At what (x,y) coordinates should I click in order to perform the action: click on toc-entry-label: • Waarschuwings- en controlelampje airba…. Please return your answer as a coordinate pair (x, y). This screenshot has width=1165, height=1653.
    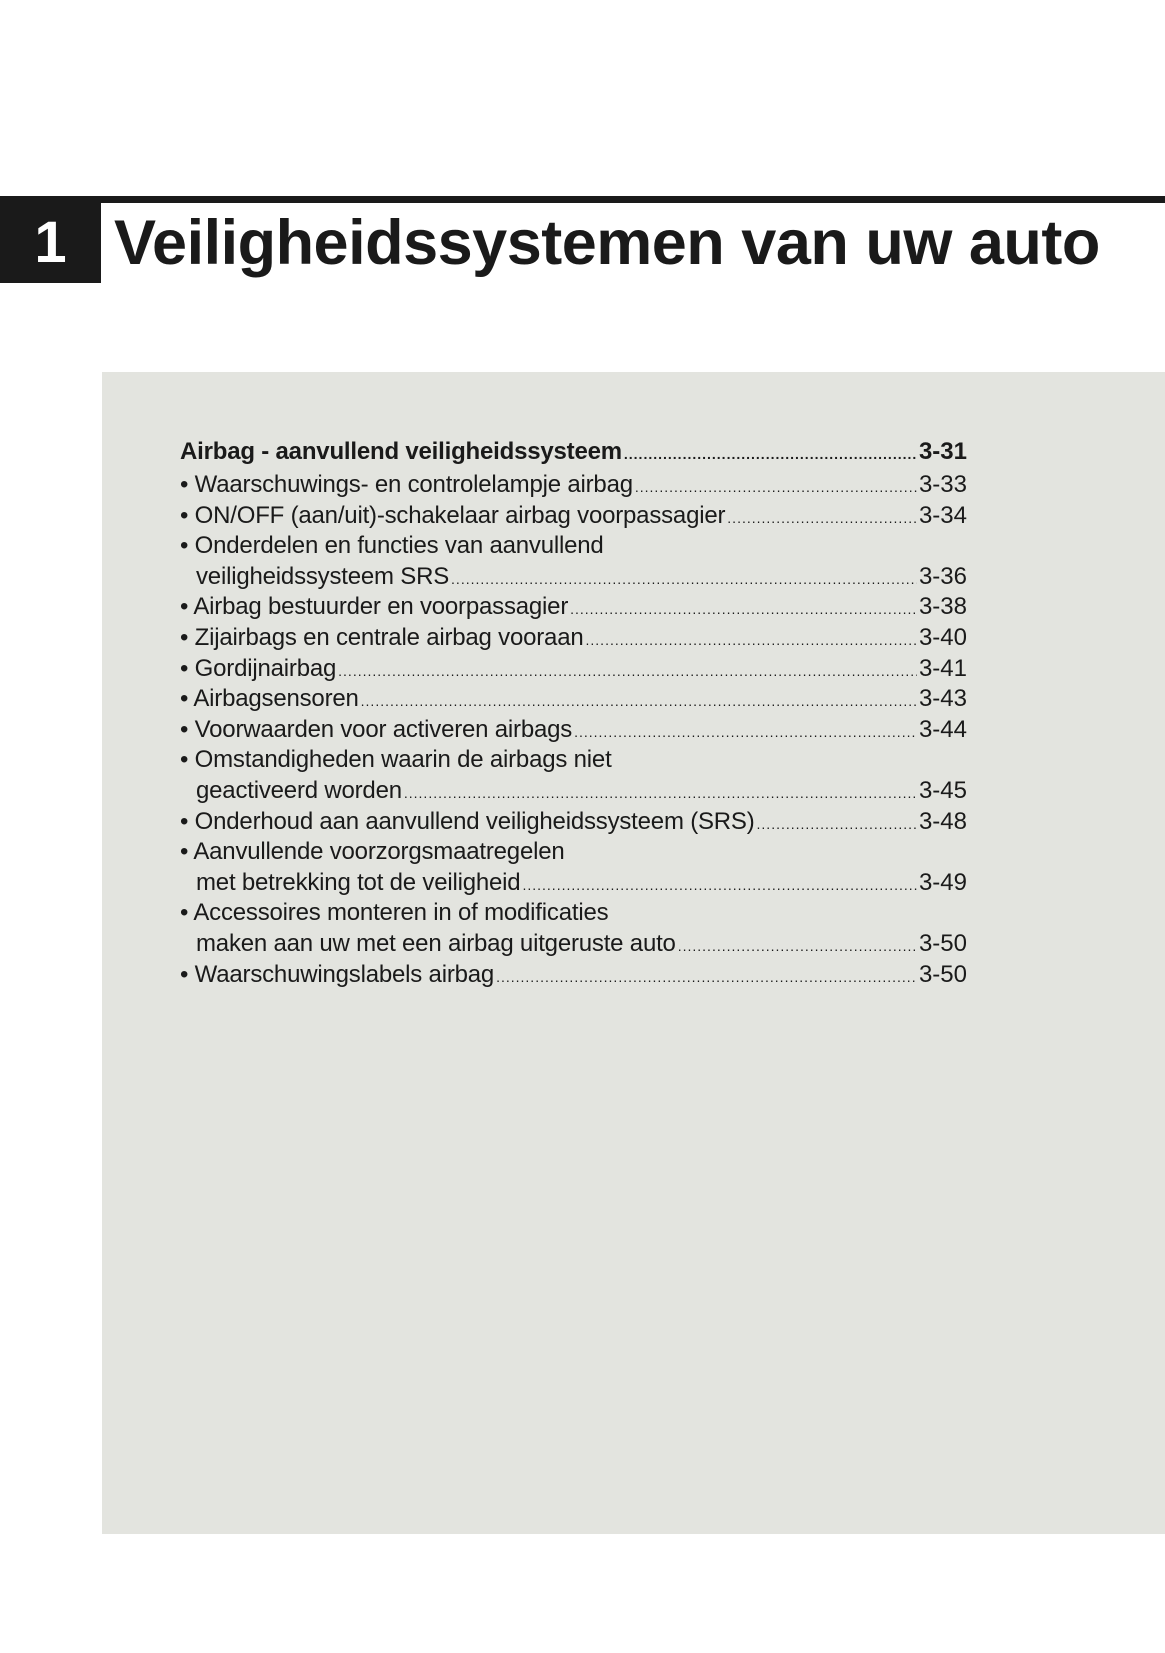
    Looking at the image, I should click on (406, 484).